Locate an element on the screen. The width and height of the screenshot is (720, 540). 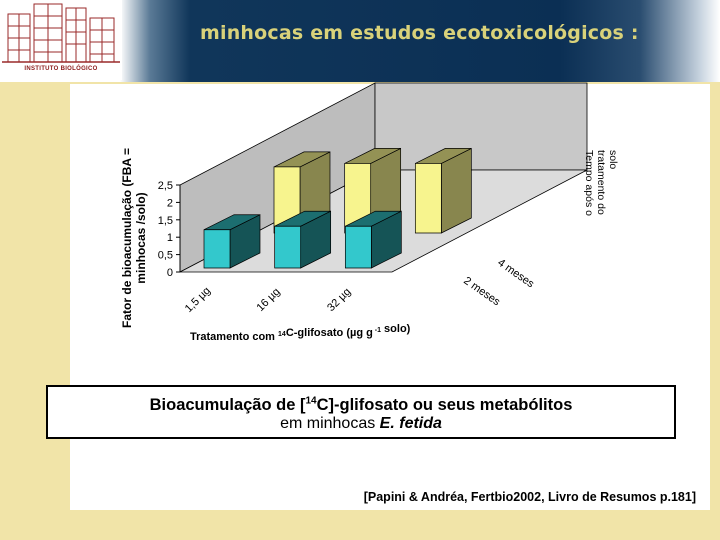
z-axis-title-line: tratamento do is located at coordinates (601, 182).